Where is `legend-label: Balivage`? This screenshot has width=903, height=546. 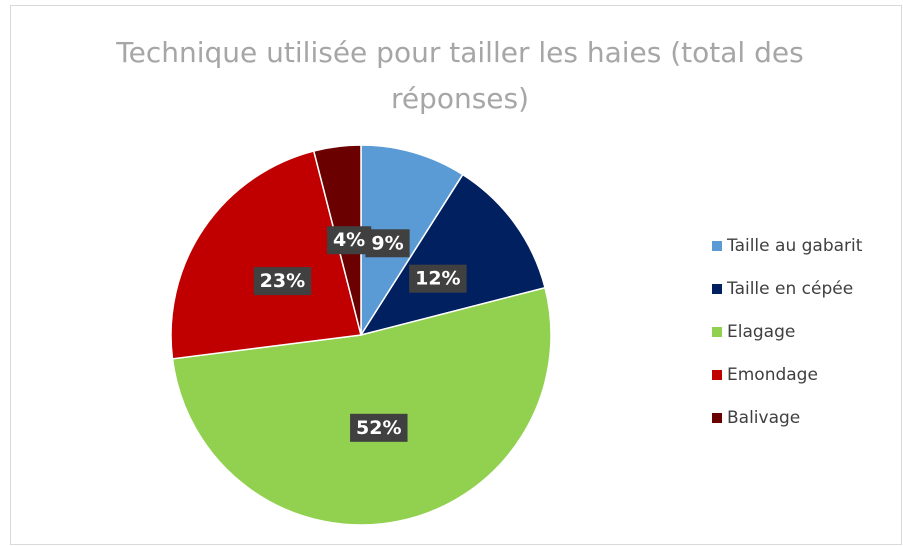 legend-label: Balivage is located at coordinates (763, 418).